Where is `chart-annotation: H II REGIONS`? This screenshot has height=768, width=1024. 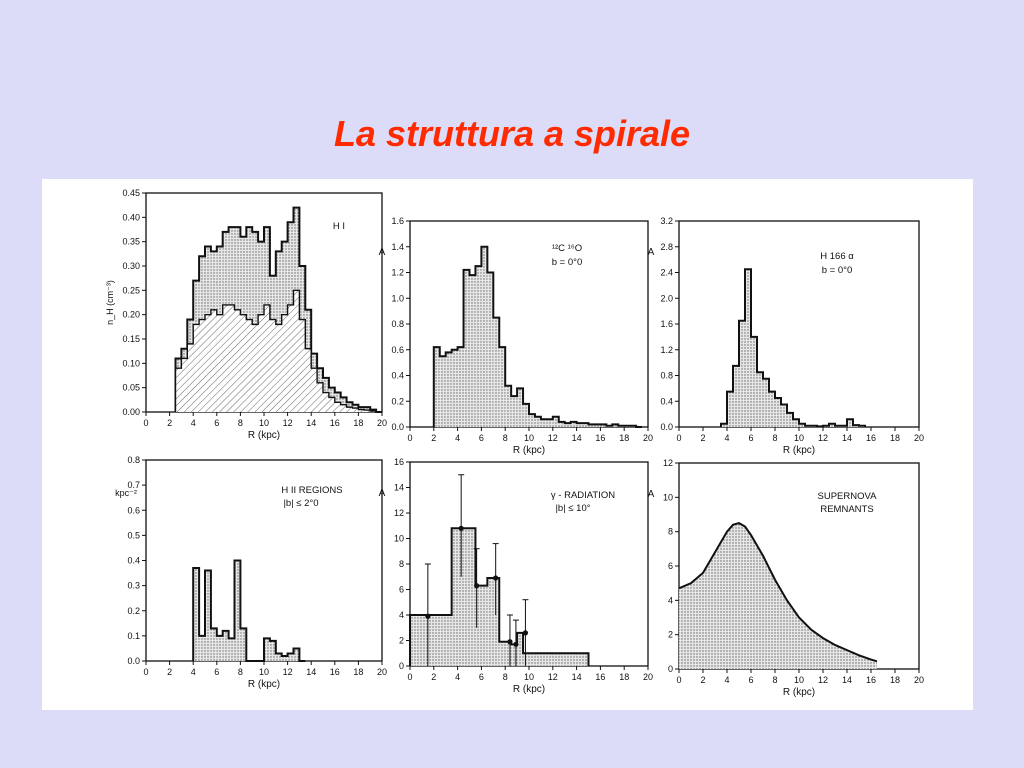
chart-annotation: H II REGIONS is located at coordinates (311, 490).